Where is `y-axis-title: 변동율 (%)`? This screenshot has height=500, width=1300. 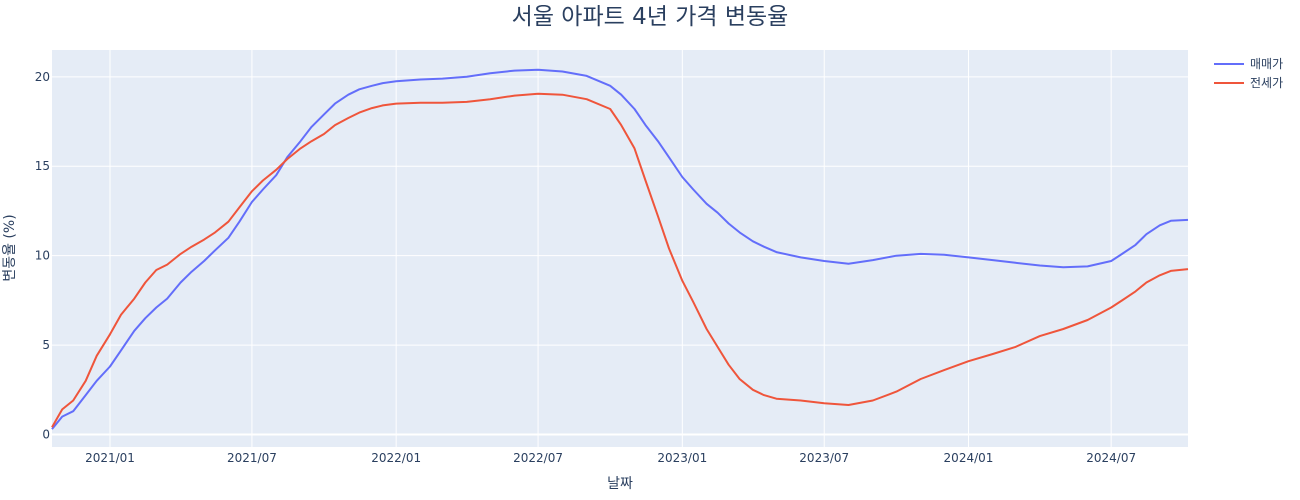 y-axis-title: 변동율 (%) is located at coordinates (10, 247).